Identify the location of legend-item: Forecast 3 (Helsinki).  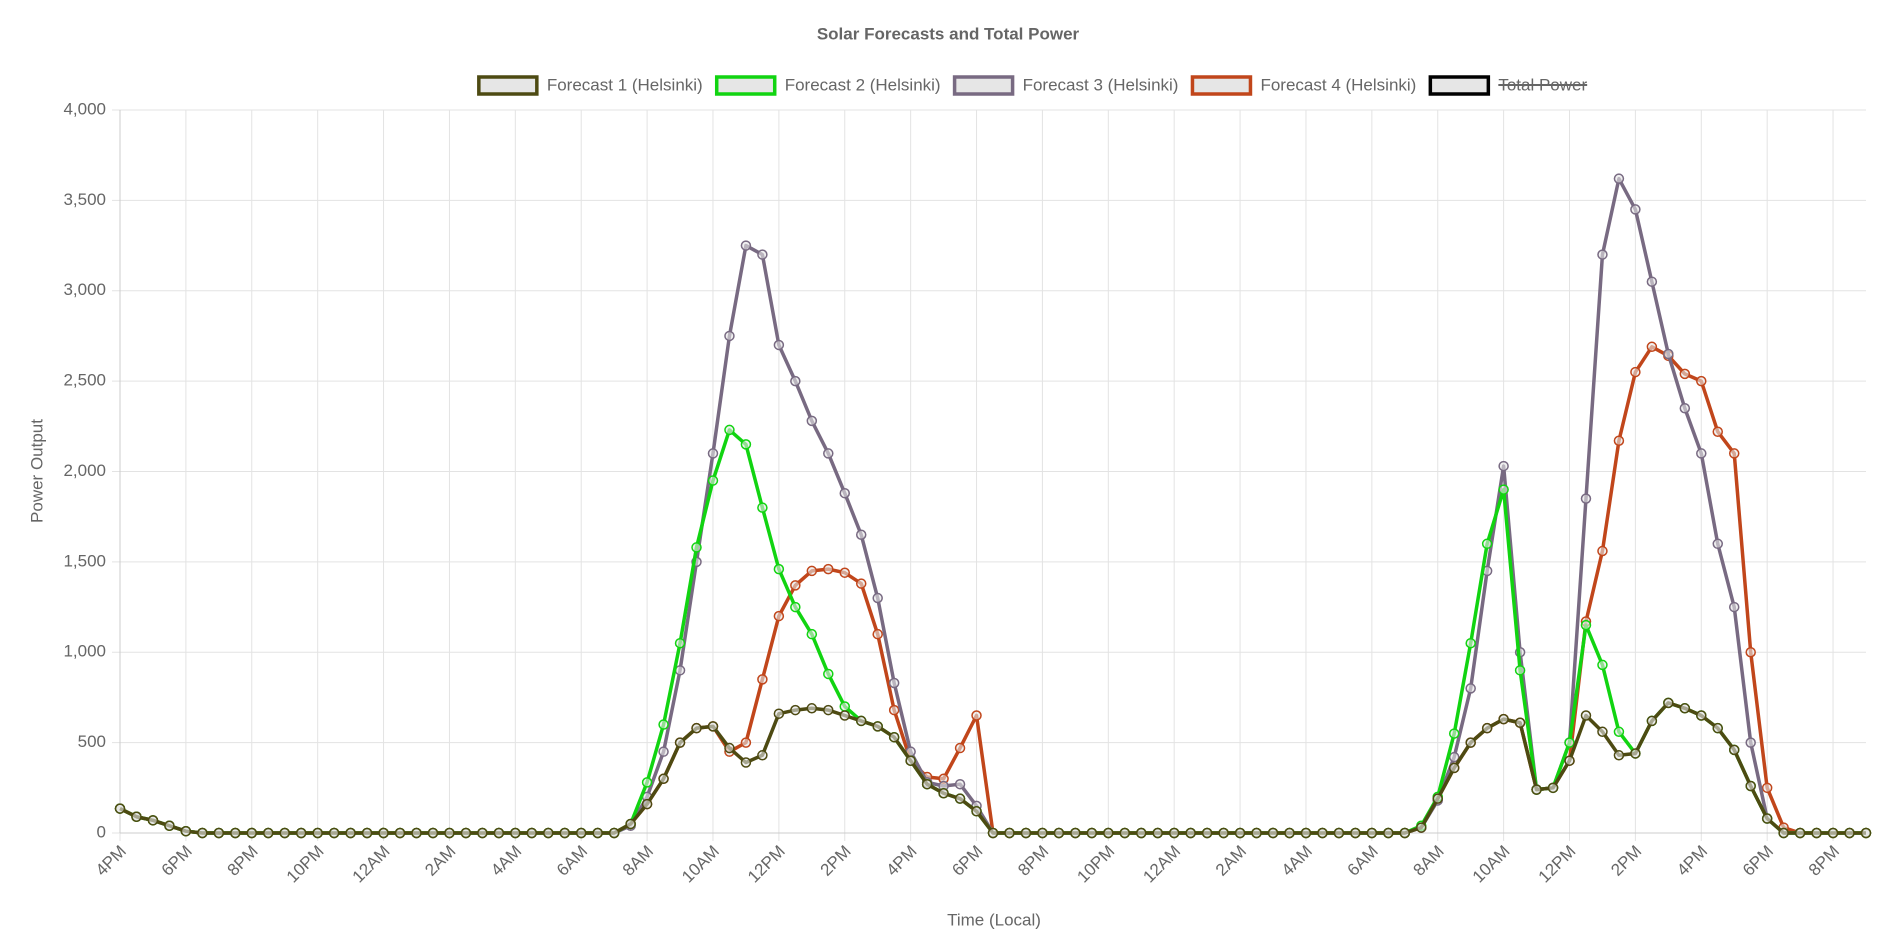
(1065, 85).